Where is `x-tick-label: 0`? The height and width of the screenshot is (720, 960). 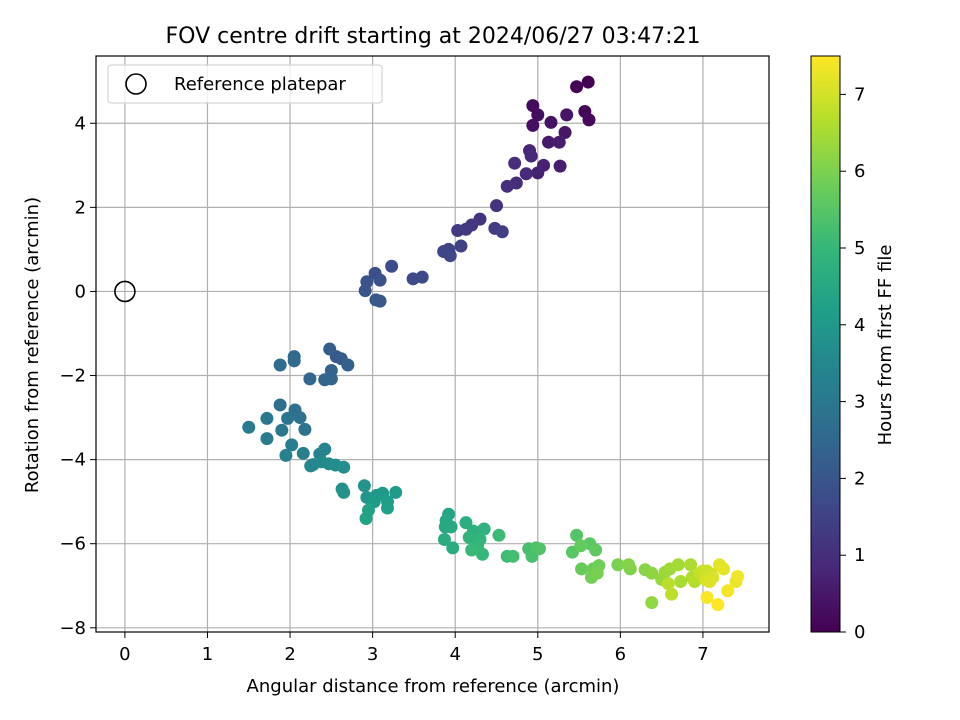
x-tick-label: 0 is located at coordinates (124, 654).